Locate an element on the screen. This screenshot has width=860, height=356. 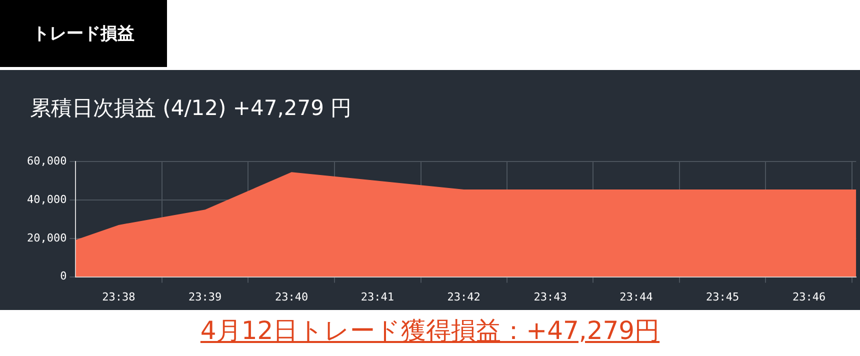
y-tick-label: 20,000 is located at coordinates (46, 237).